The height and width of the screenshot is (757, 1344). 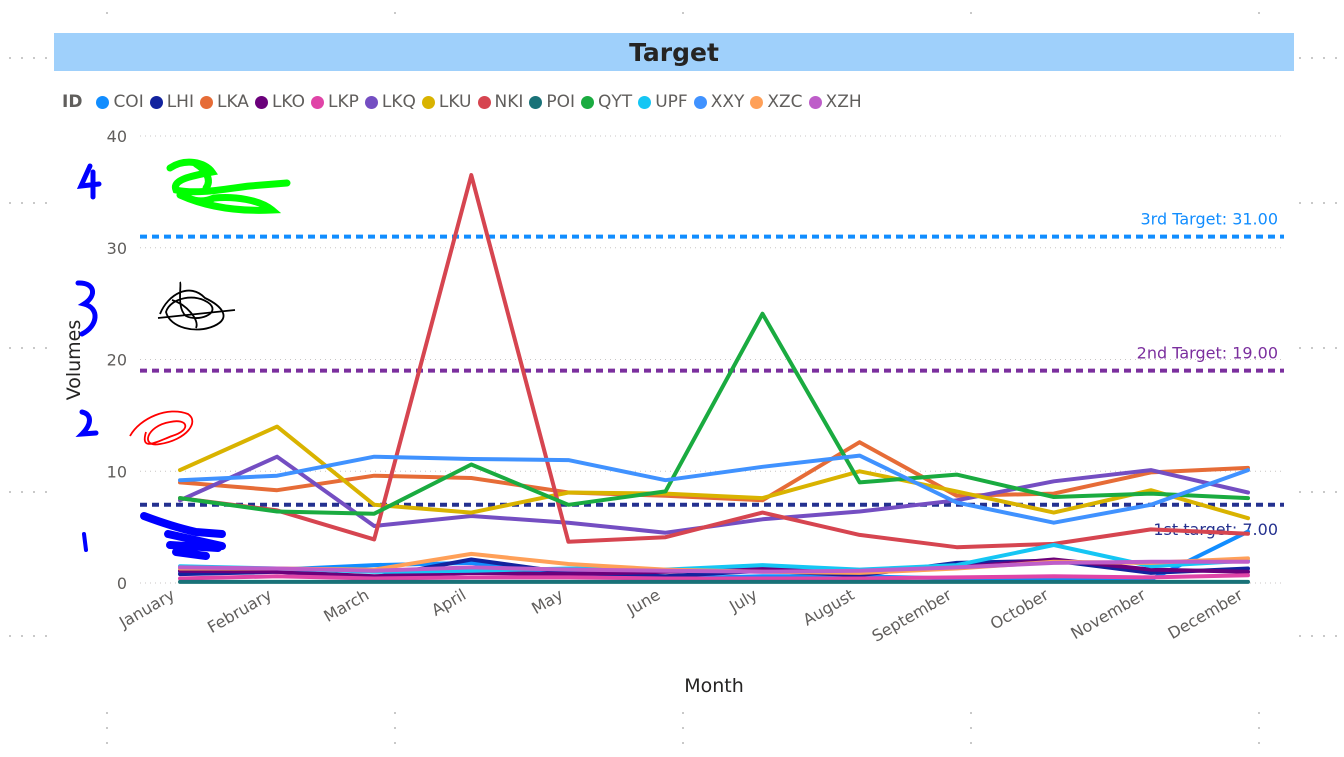 I want to click on series-line-xxy, so click(x=714, y=489).